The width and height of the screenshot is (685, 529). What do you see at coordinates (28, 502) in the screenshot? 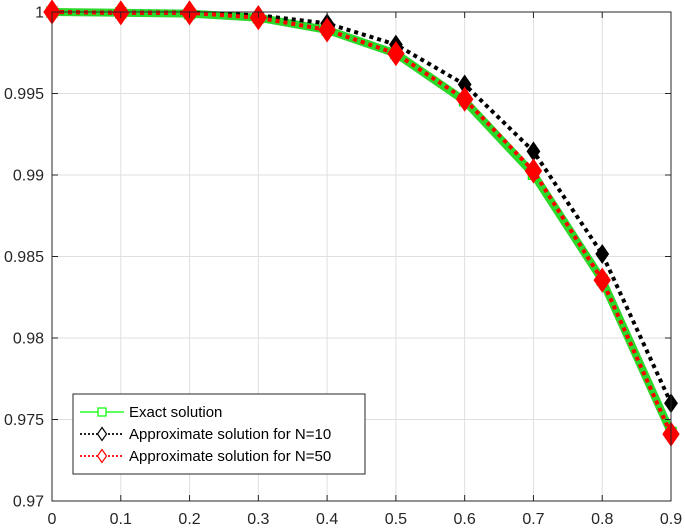
I see `y-tick-label: 0.97` at bounding box center [28, 502].